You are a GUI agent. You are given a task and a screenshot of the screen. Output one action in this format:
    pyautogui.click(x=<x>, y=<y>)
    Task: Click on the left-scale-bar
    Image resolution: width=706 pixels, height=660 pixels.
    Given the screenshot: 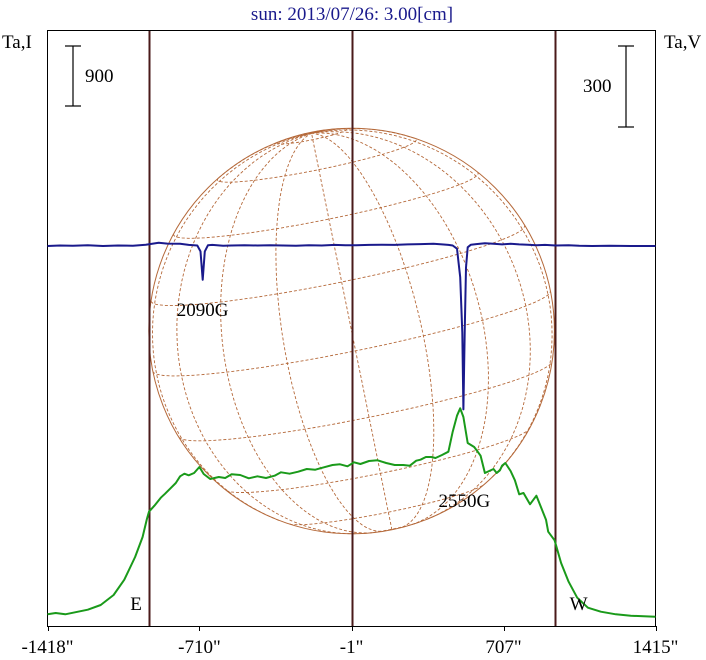 What is the action you would take?
    pyautogui.click(x=73, y=76)
    